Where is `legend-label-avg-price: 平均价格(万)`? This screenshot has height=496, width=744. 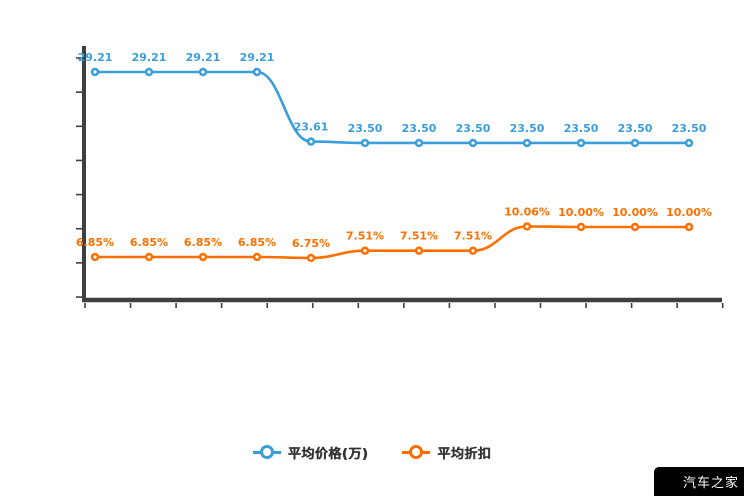
legend-label-avg-price: 平均价格(万) is located at coordinates (328, 454).